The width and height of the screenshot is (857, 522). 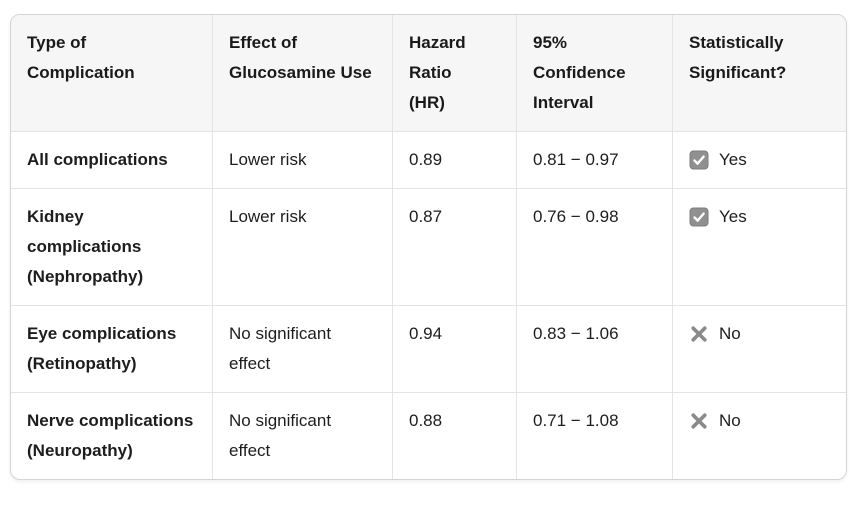 What do you see at coordinates (112, 349) in the screenshot?
I see `cell-type-of-complication: Eye complications (Retinopathy)` at bounding box center [112, 349].